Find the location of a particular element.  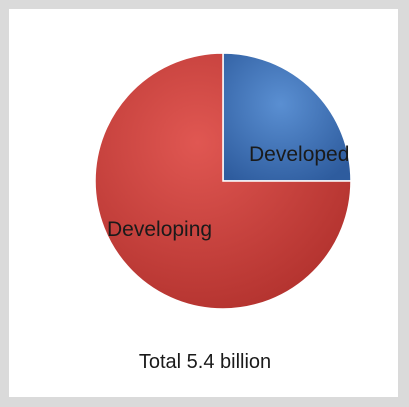

pie-slice-developed is located at coordinates (287, 117).